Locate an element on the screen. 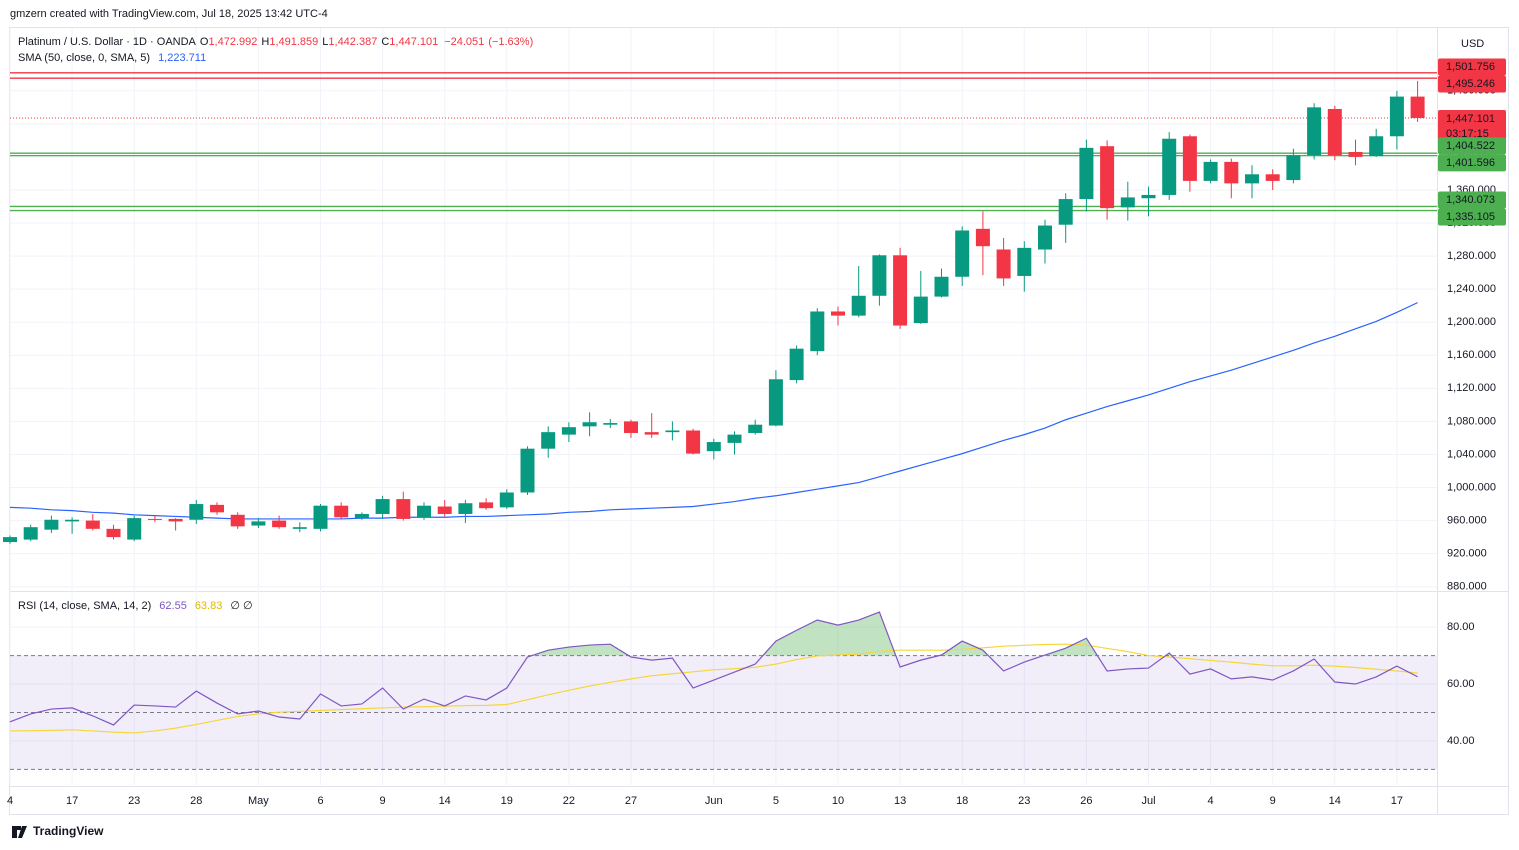 The width and height of the screenshot is (1519, 850). rsi-tick-label: 80.00 is located at coordinates (1461, 627).